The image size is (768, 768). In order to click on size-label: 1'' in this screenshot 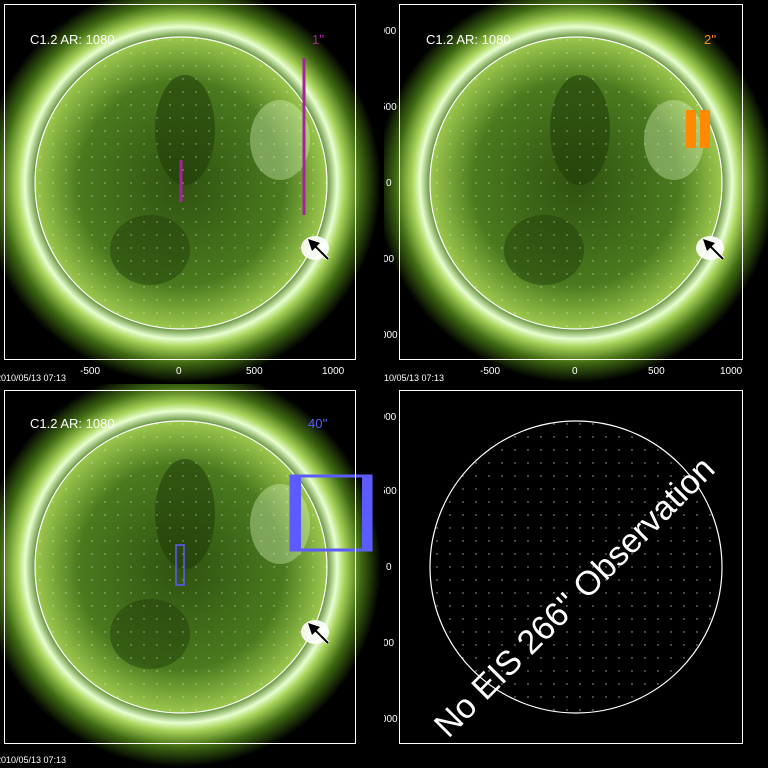, I will do `click(318, 39)`.